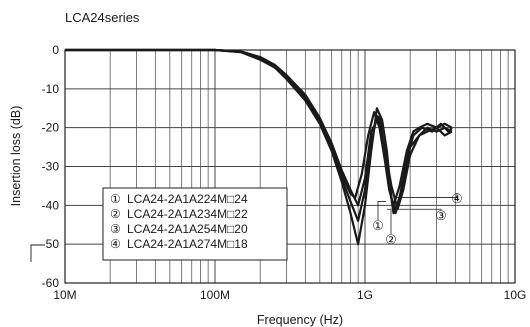 Image resolution: width=530 pixels, height=327 pixels. What do you see at coordinates (55, 50) in the screenshot?
I see `y-tick-label: 0` at bounding box center [55, 50].